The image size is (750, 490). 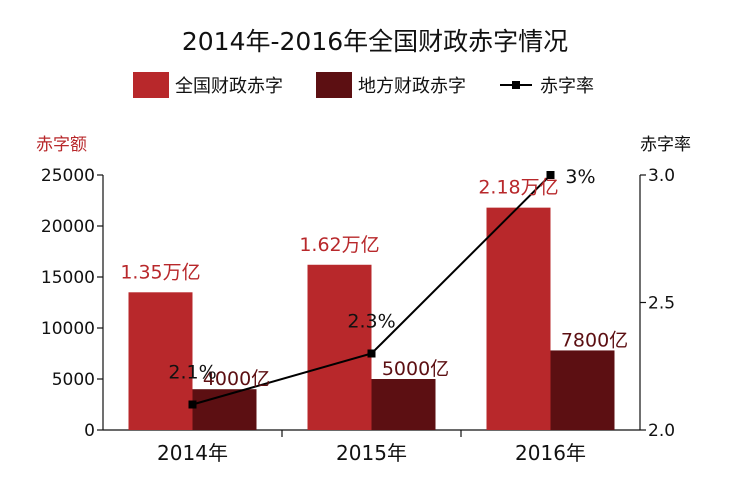 What do you see at coordinates (73, 380) in the screenshot?
I see `y-tick-label: 5000` at bounding box center [73, 380].